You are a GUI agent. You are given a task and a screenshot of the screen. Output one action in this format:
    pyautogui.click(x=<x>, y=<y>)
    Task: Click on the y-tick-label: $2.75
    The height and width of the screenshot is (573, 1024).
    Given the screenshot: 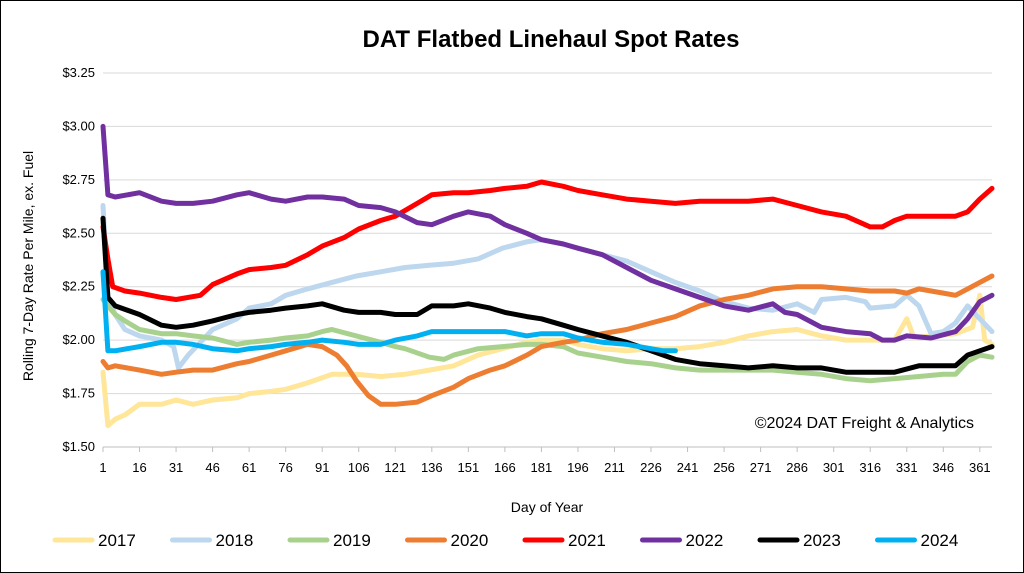 What is the action you would take?
    pyautogui.click(x=78, y=179)
    